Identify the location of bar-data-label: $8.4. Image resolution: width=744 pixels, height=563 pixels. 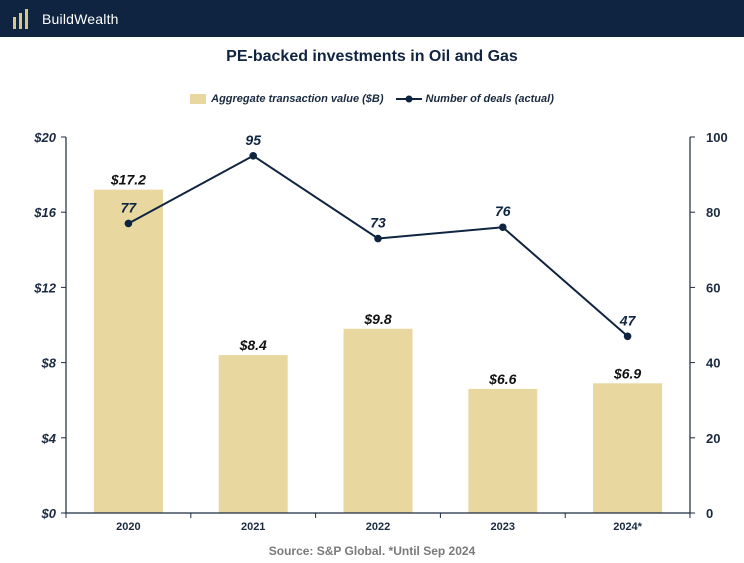
(253, 345).